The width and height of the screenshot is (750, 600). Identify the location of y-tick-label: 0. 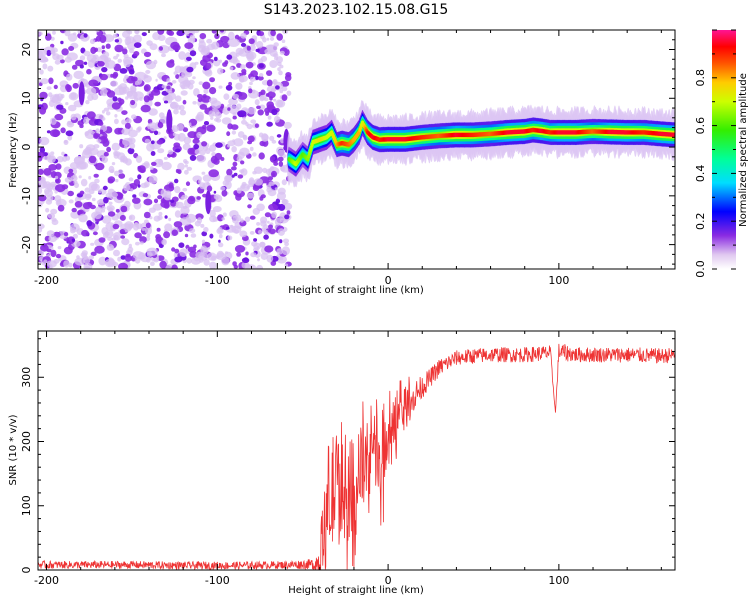
(26, 147).